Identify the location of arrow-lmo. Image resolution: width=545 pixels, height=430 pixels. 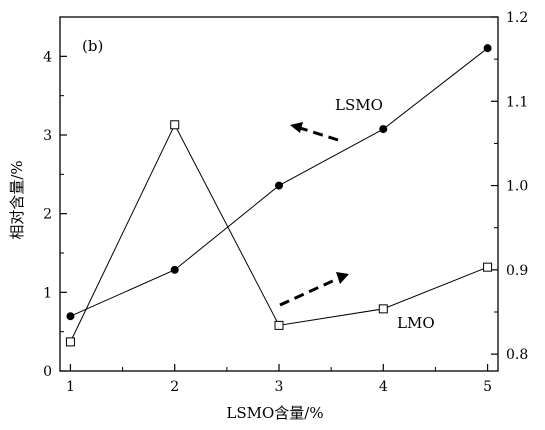
(314, 289).